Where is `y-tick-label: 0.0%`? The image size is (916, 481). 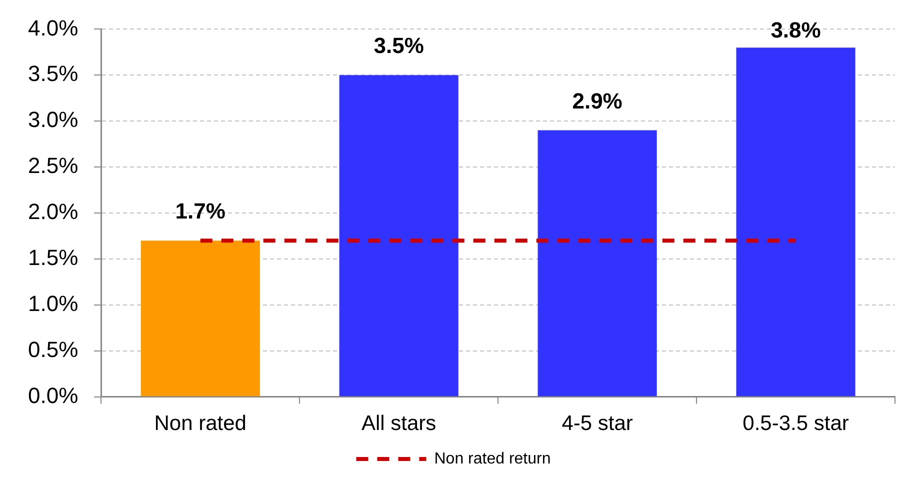 y-tick-label: 0.0% is located at coordinates (53, 395).